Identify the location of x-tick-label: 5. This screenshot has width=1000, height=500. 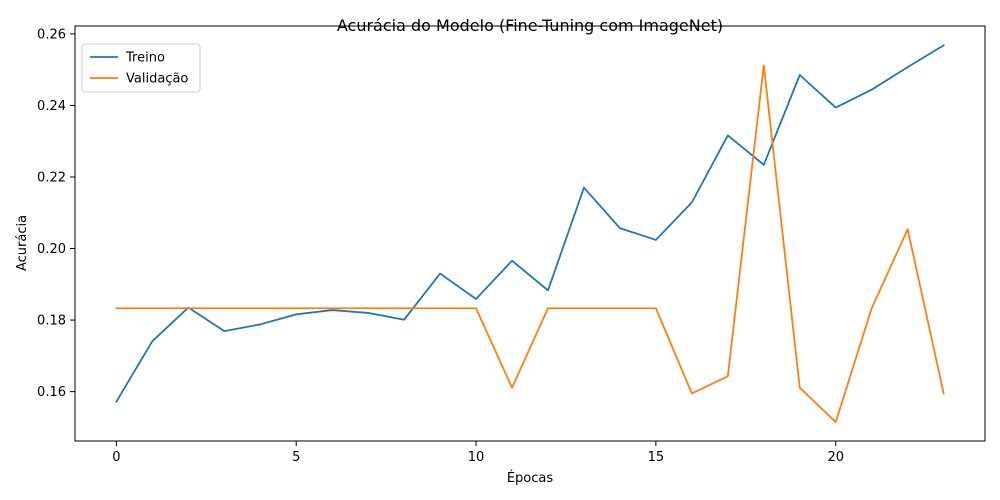
(296, 457).